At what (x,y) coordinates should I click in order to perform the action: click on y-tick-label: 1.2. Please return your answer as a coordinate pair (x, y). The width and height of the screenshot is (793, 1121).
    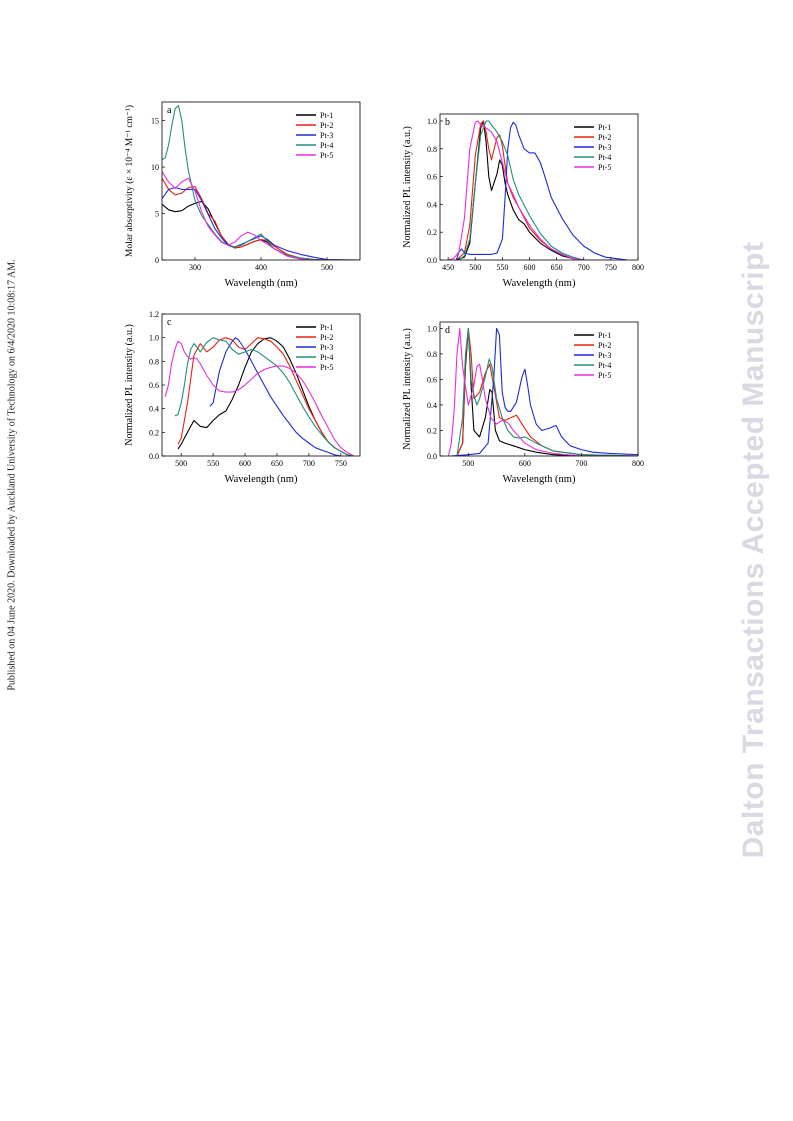
    Looking at the image, I should click on (154, 314).